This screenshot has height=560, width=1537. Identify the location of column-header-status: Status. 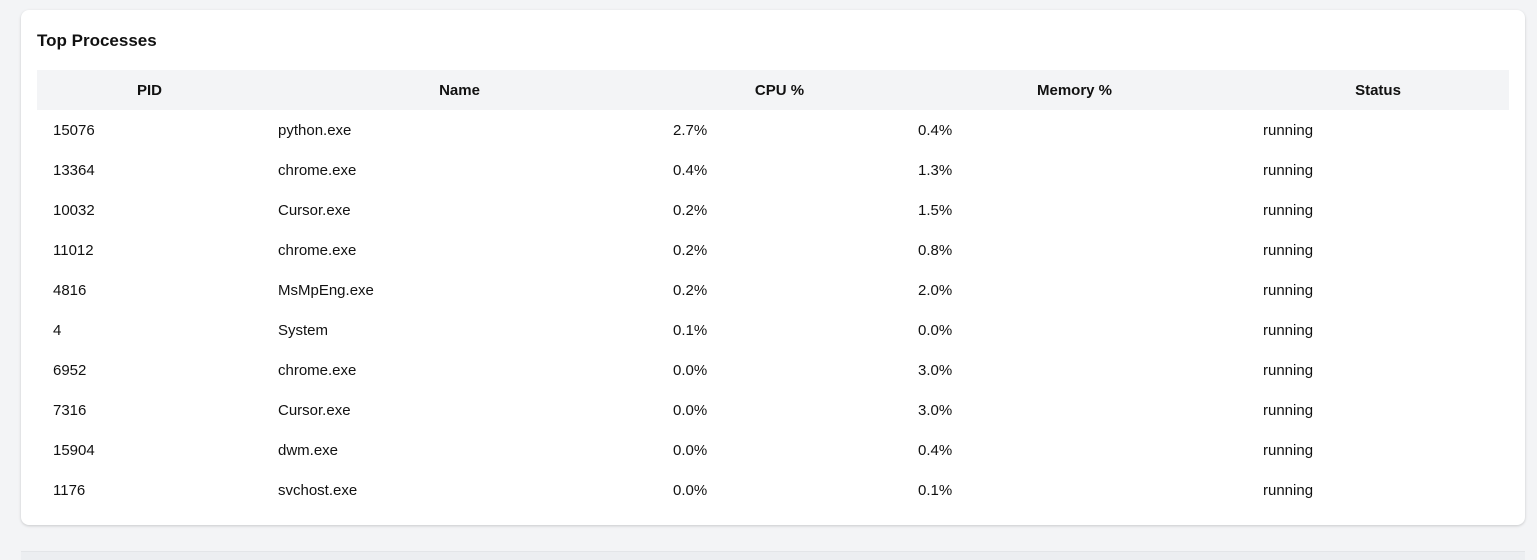
(1378, 90).